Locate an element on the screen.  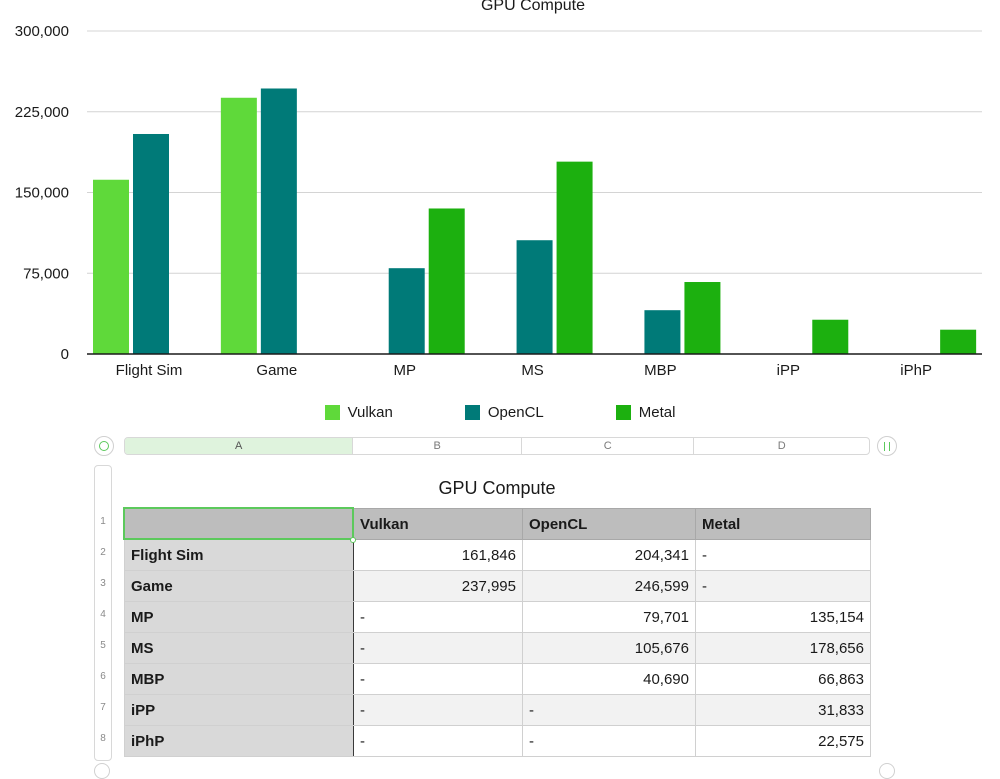
circle-icon is located at coordinates (104, 446).